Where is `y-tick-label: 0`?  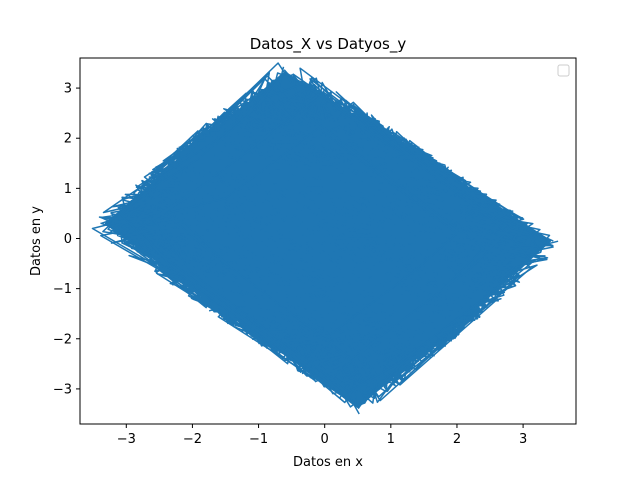 y-tick-label: 0 is located at coordinates (68, 239).